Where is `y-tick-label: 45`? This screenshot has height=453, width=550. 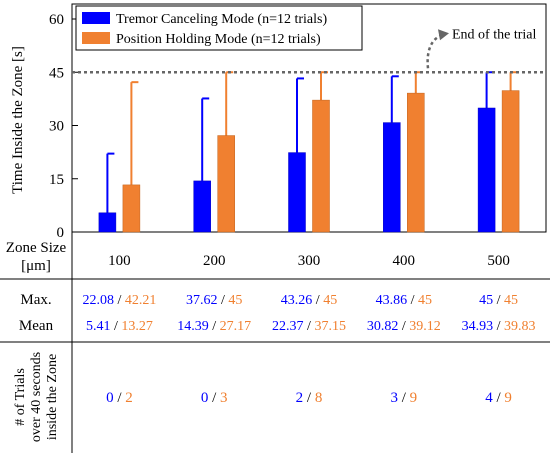 y-tick-label: 45 is located at coordinates (56, 73).